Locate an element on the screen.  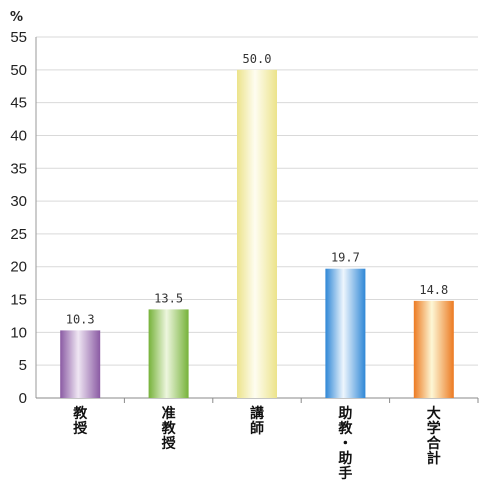
y-unit-label: % is located at coordinates (16, 17).